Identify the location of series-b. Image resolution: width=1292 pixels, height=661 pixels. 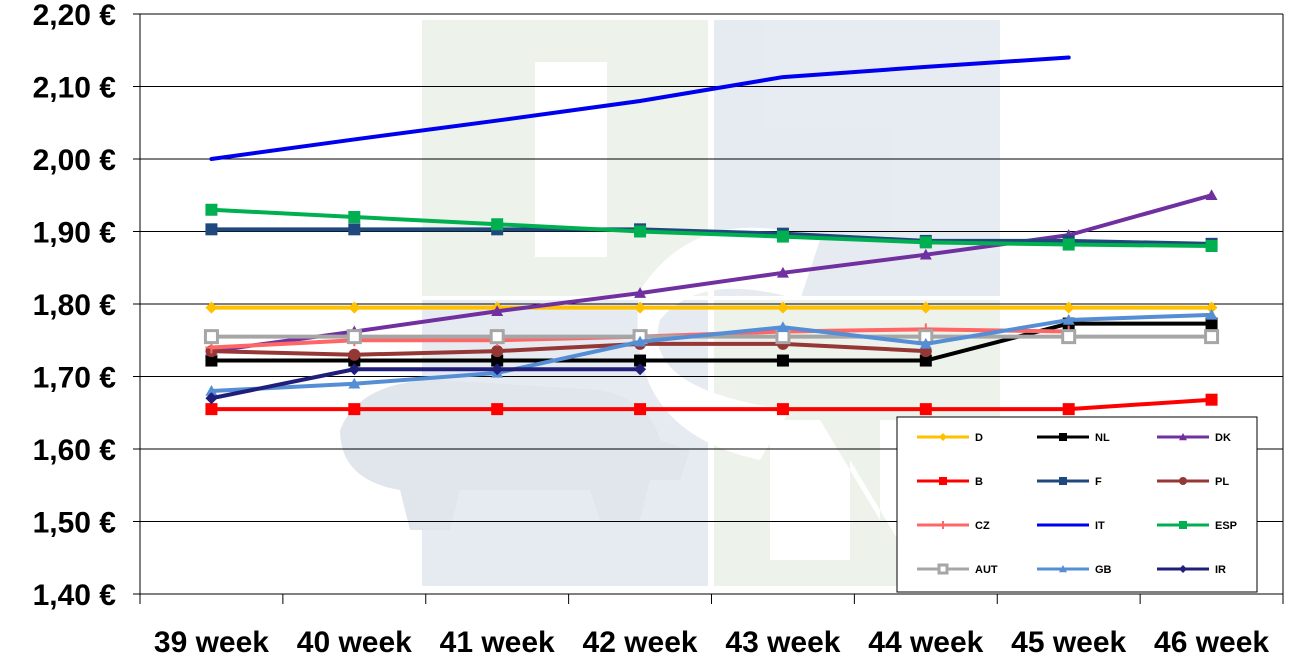
(711, 404).